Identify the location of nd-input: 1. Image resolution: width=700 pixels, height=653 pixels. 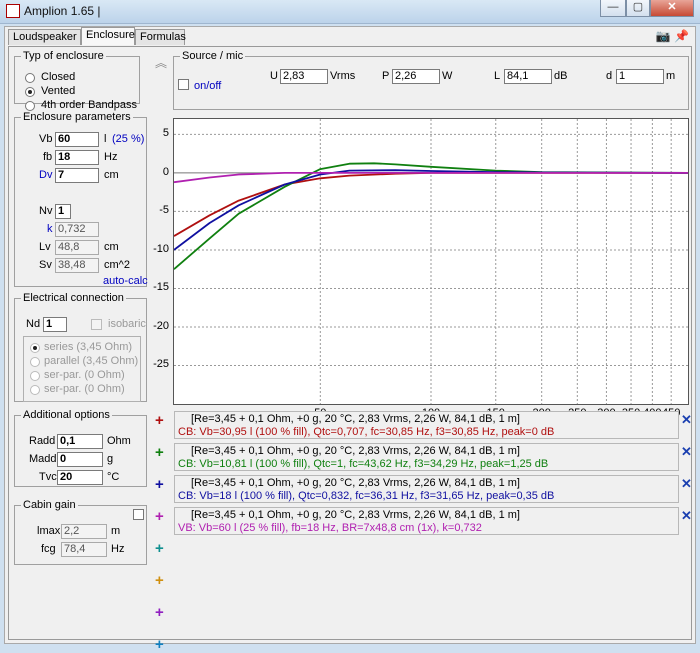
(55, 324).